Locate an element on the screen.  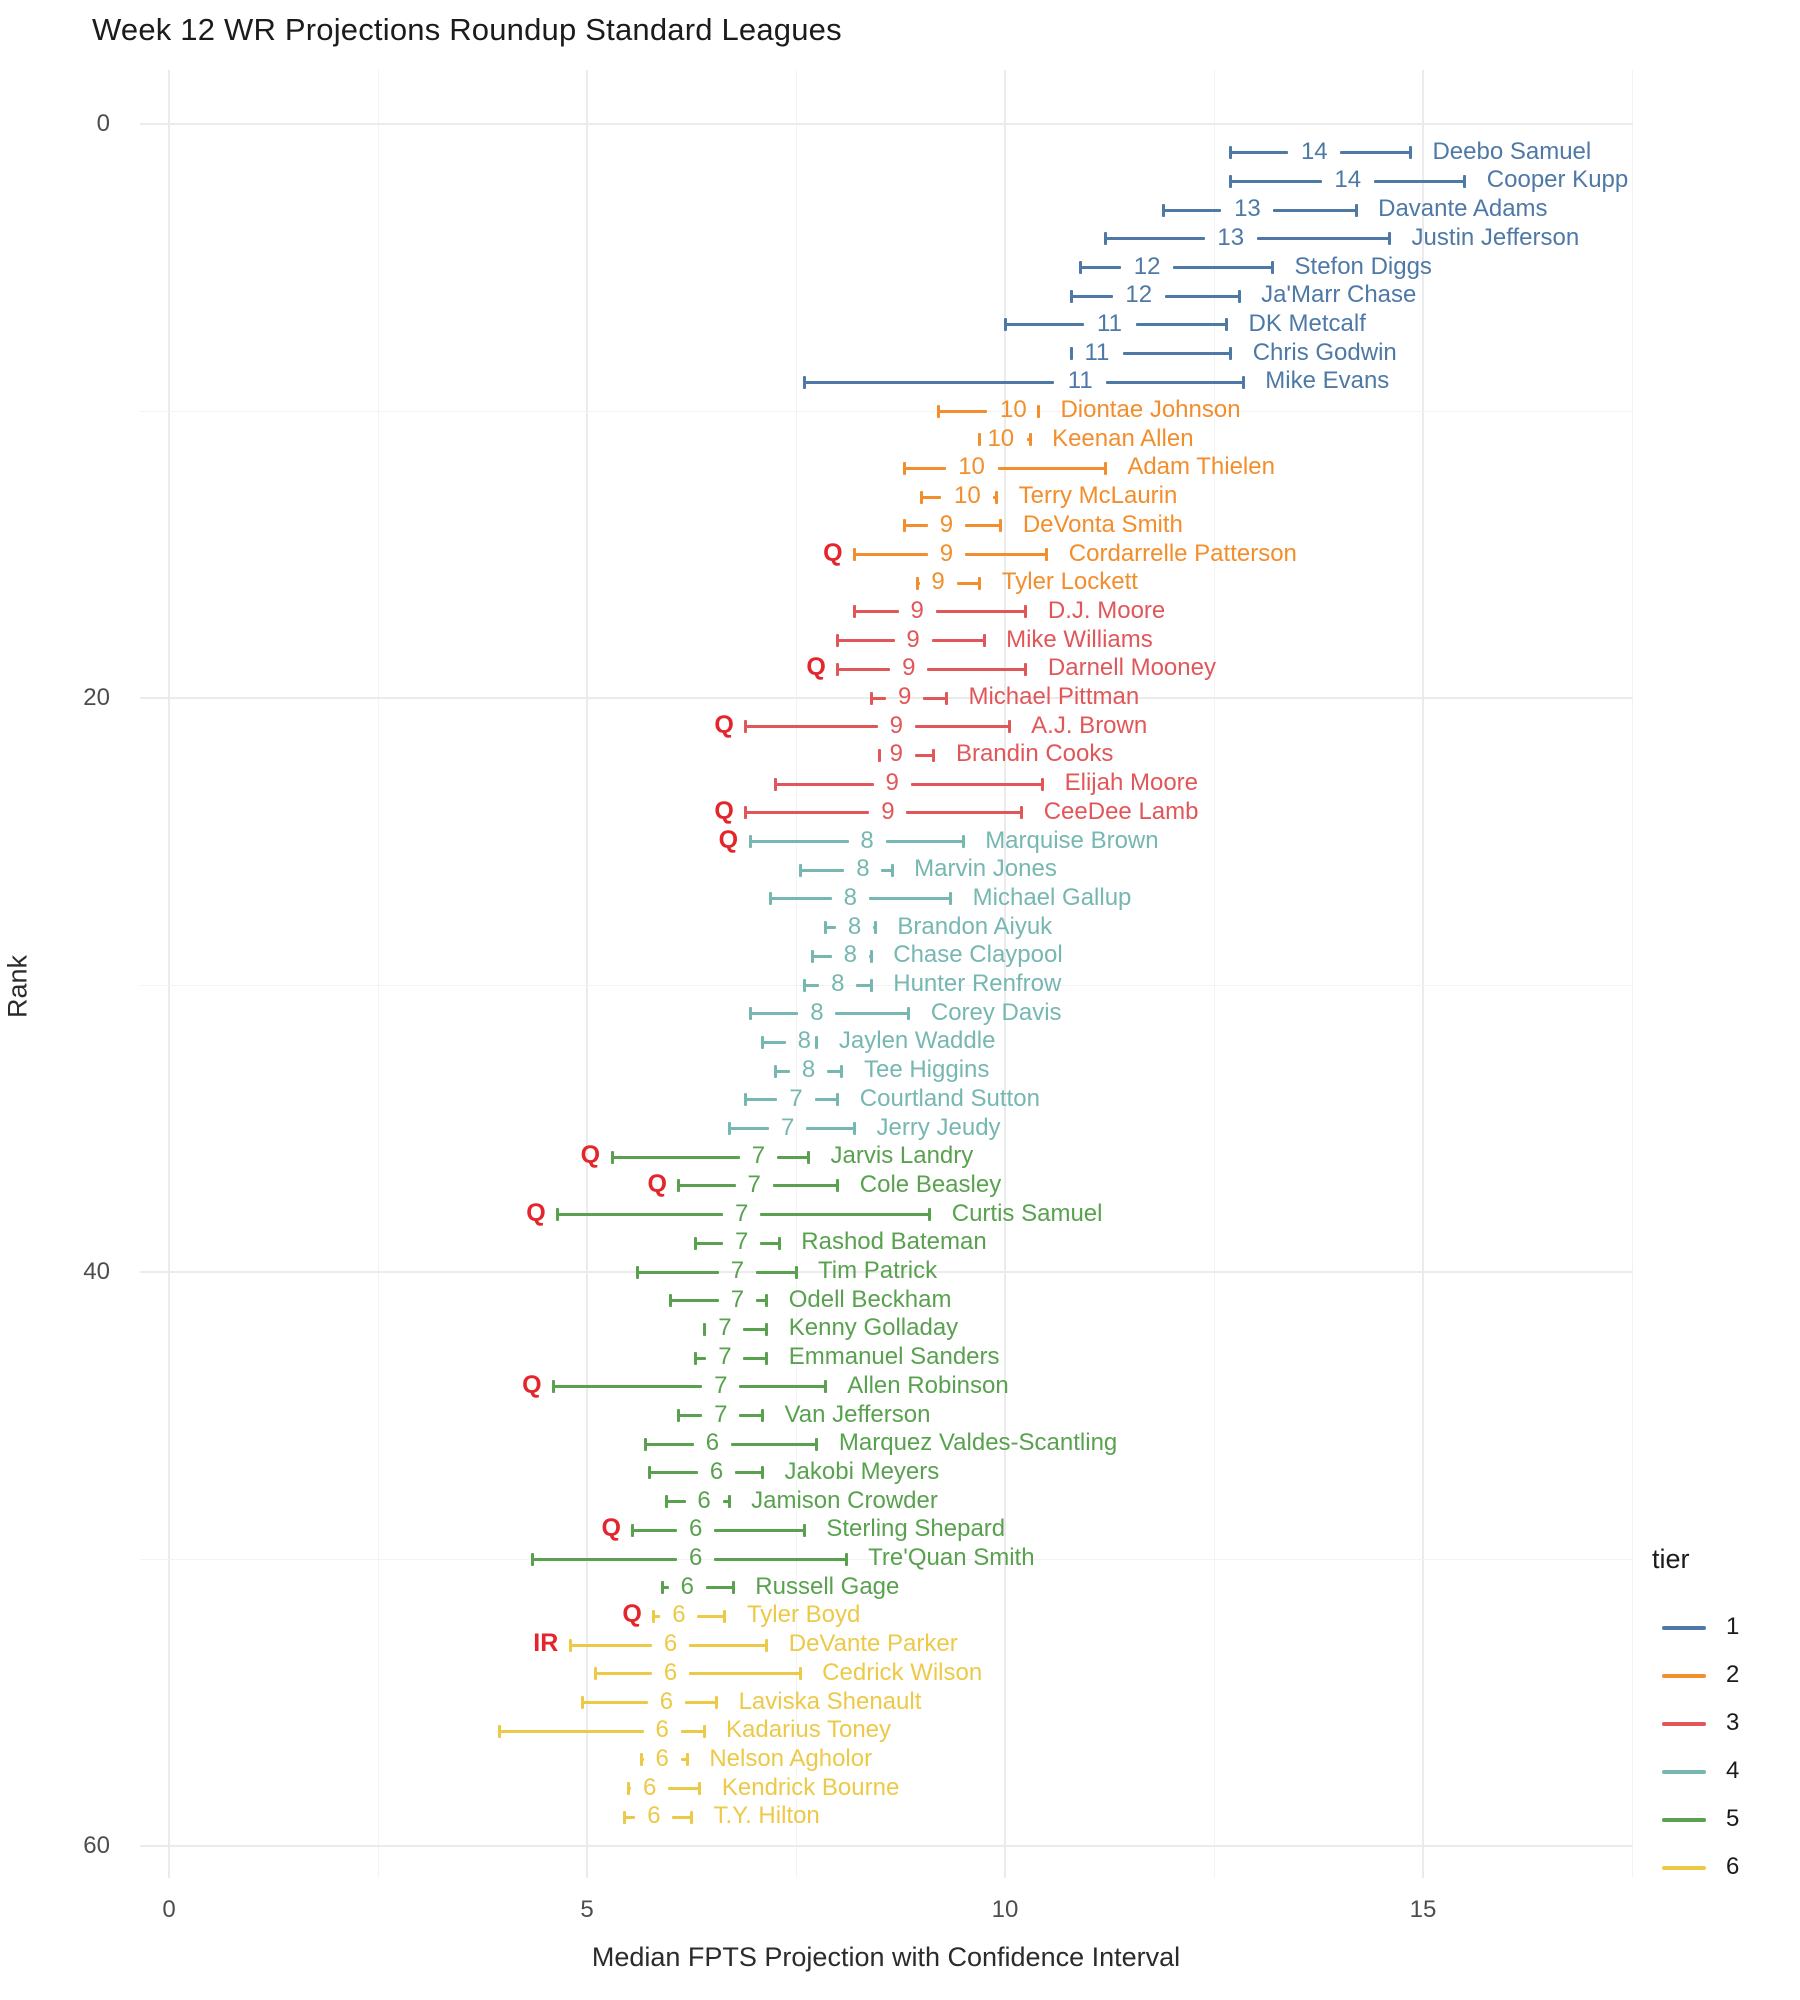
median-label: 11 is located at coordinates (1109, 323).